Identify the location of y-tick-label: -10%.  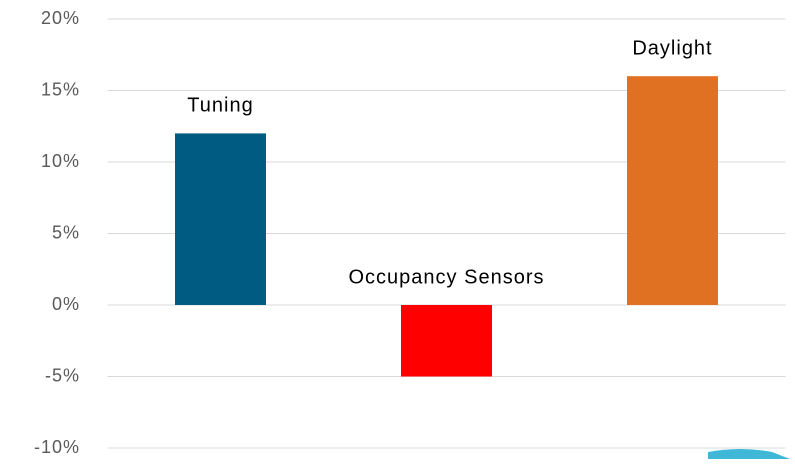
(57, 447).